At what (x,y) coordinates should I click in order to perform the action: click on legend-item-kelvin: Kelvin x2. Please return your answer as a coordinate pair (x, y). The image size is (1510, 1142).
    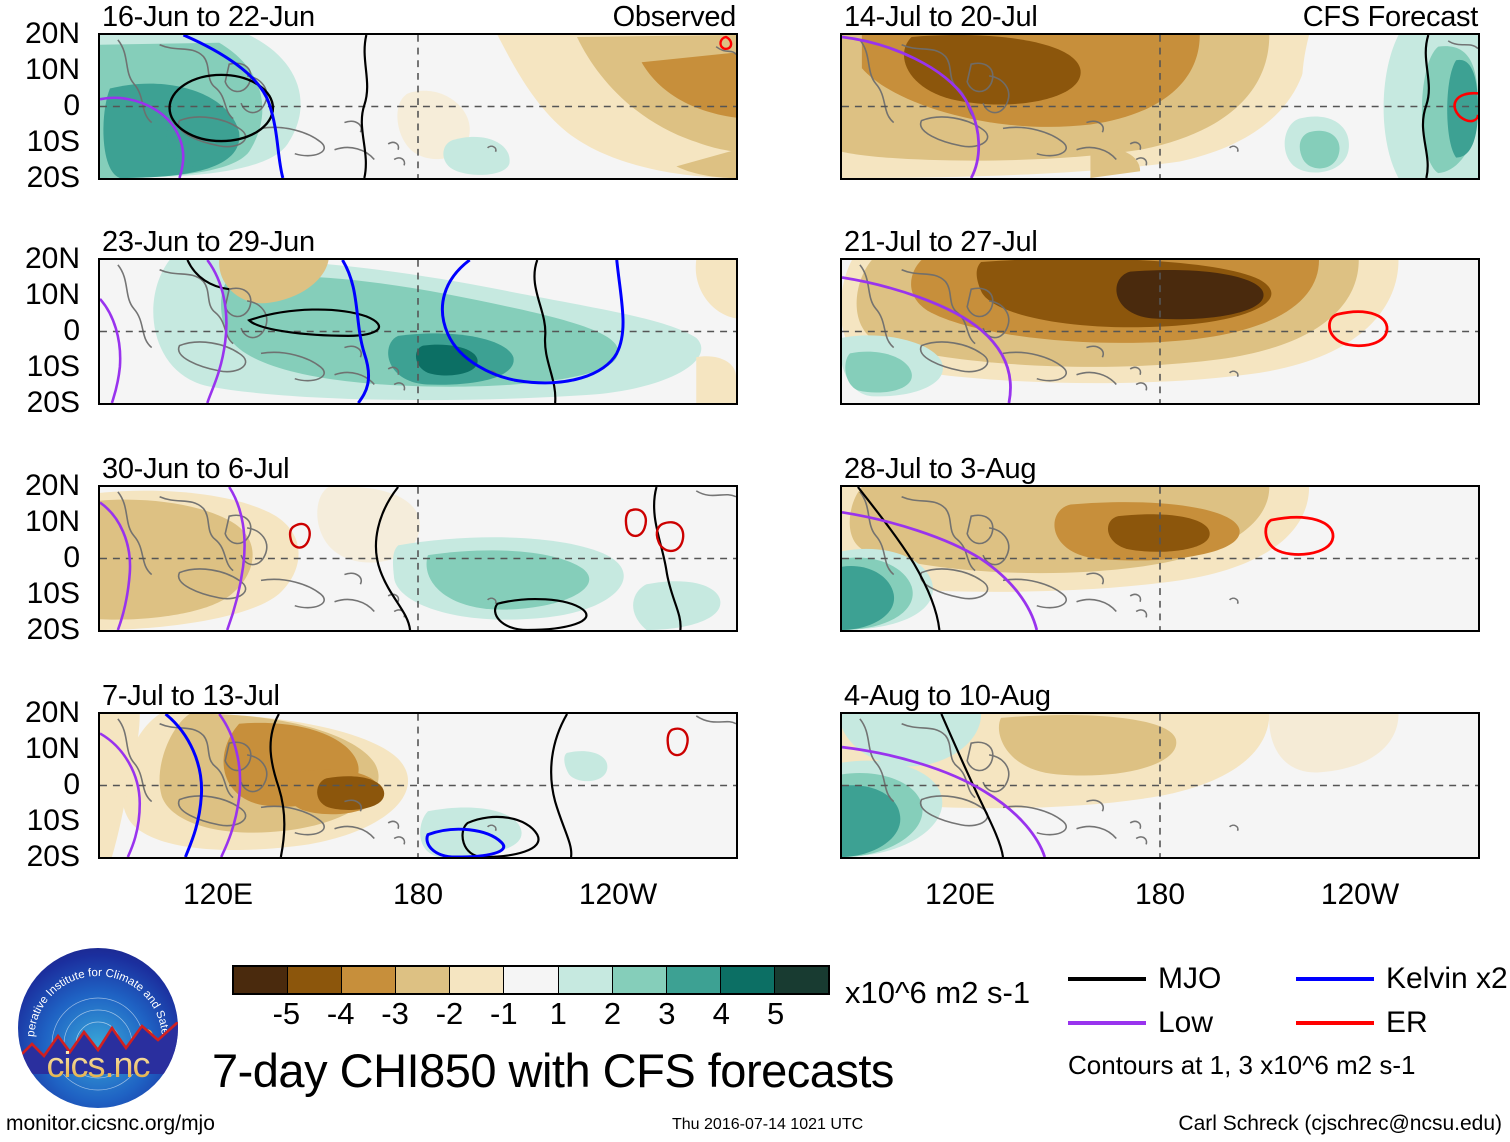
    Looking at the image, I should click on (1402, 979).